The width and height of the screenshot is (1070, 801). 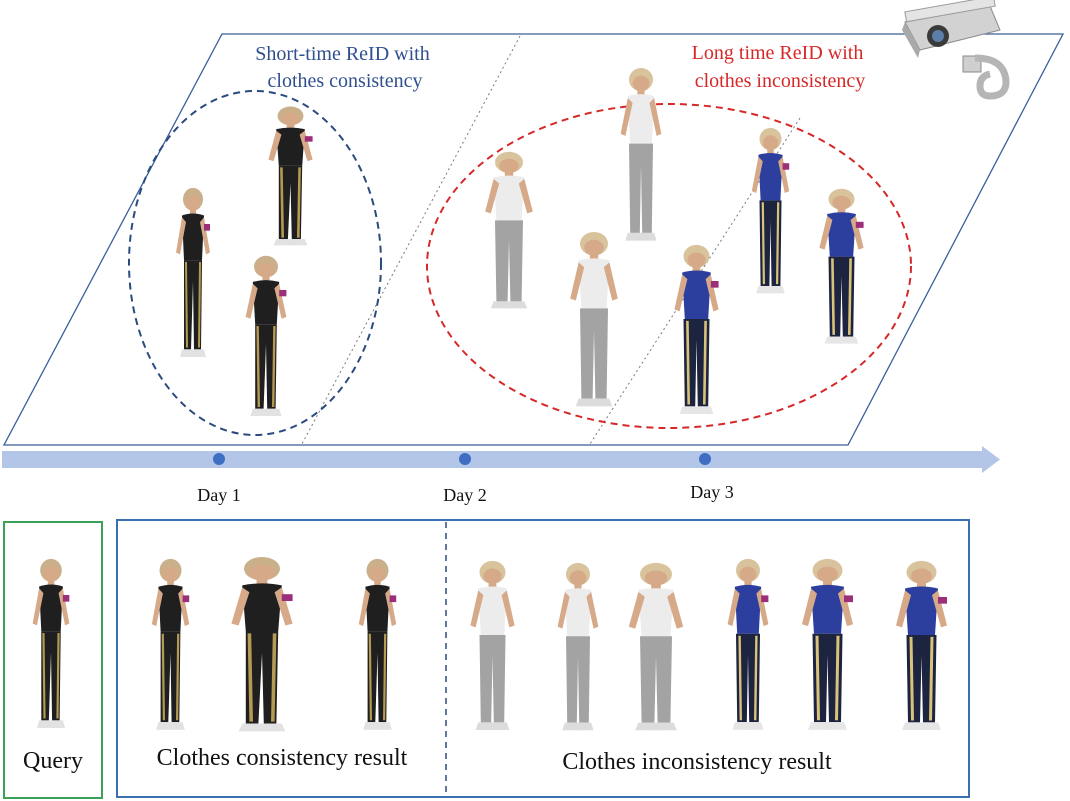 What do you see at coordinates (465, 459) in the screenshot?
I see `timeline-dot-day2` at bounding box center [465, 459].